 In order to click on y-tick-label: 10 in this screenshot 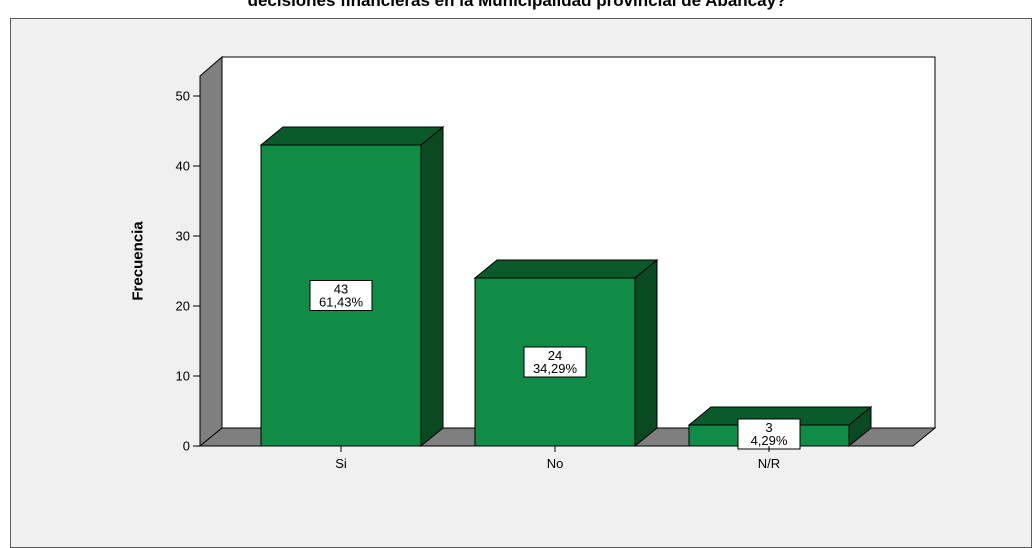, I will do `click(183, 376)`.